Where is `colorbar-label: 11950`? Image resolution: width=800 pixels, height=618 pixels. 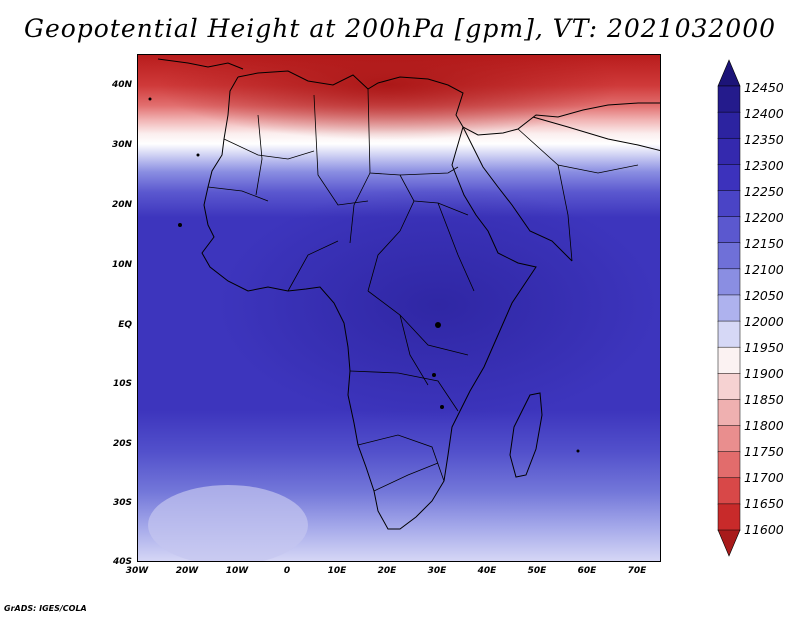
colorbar-label: 11950 is located at coordinates (764, 347).